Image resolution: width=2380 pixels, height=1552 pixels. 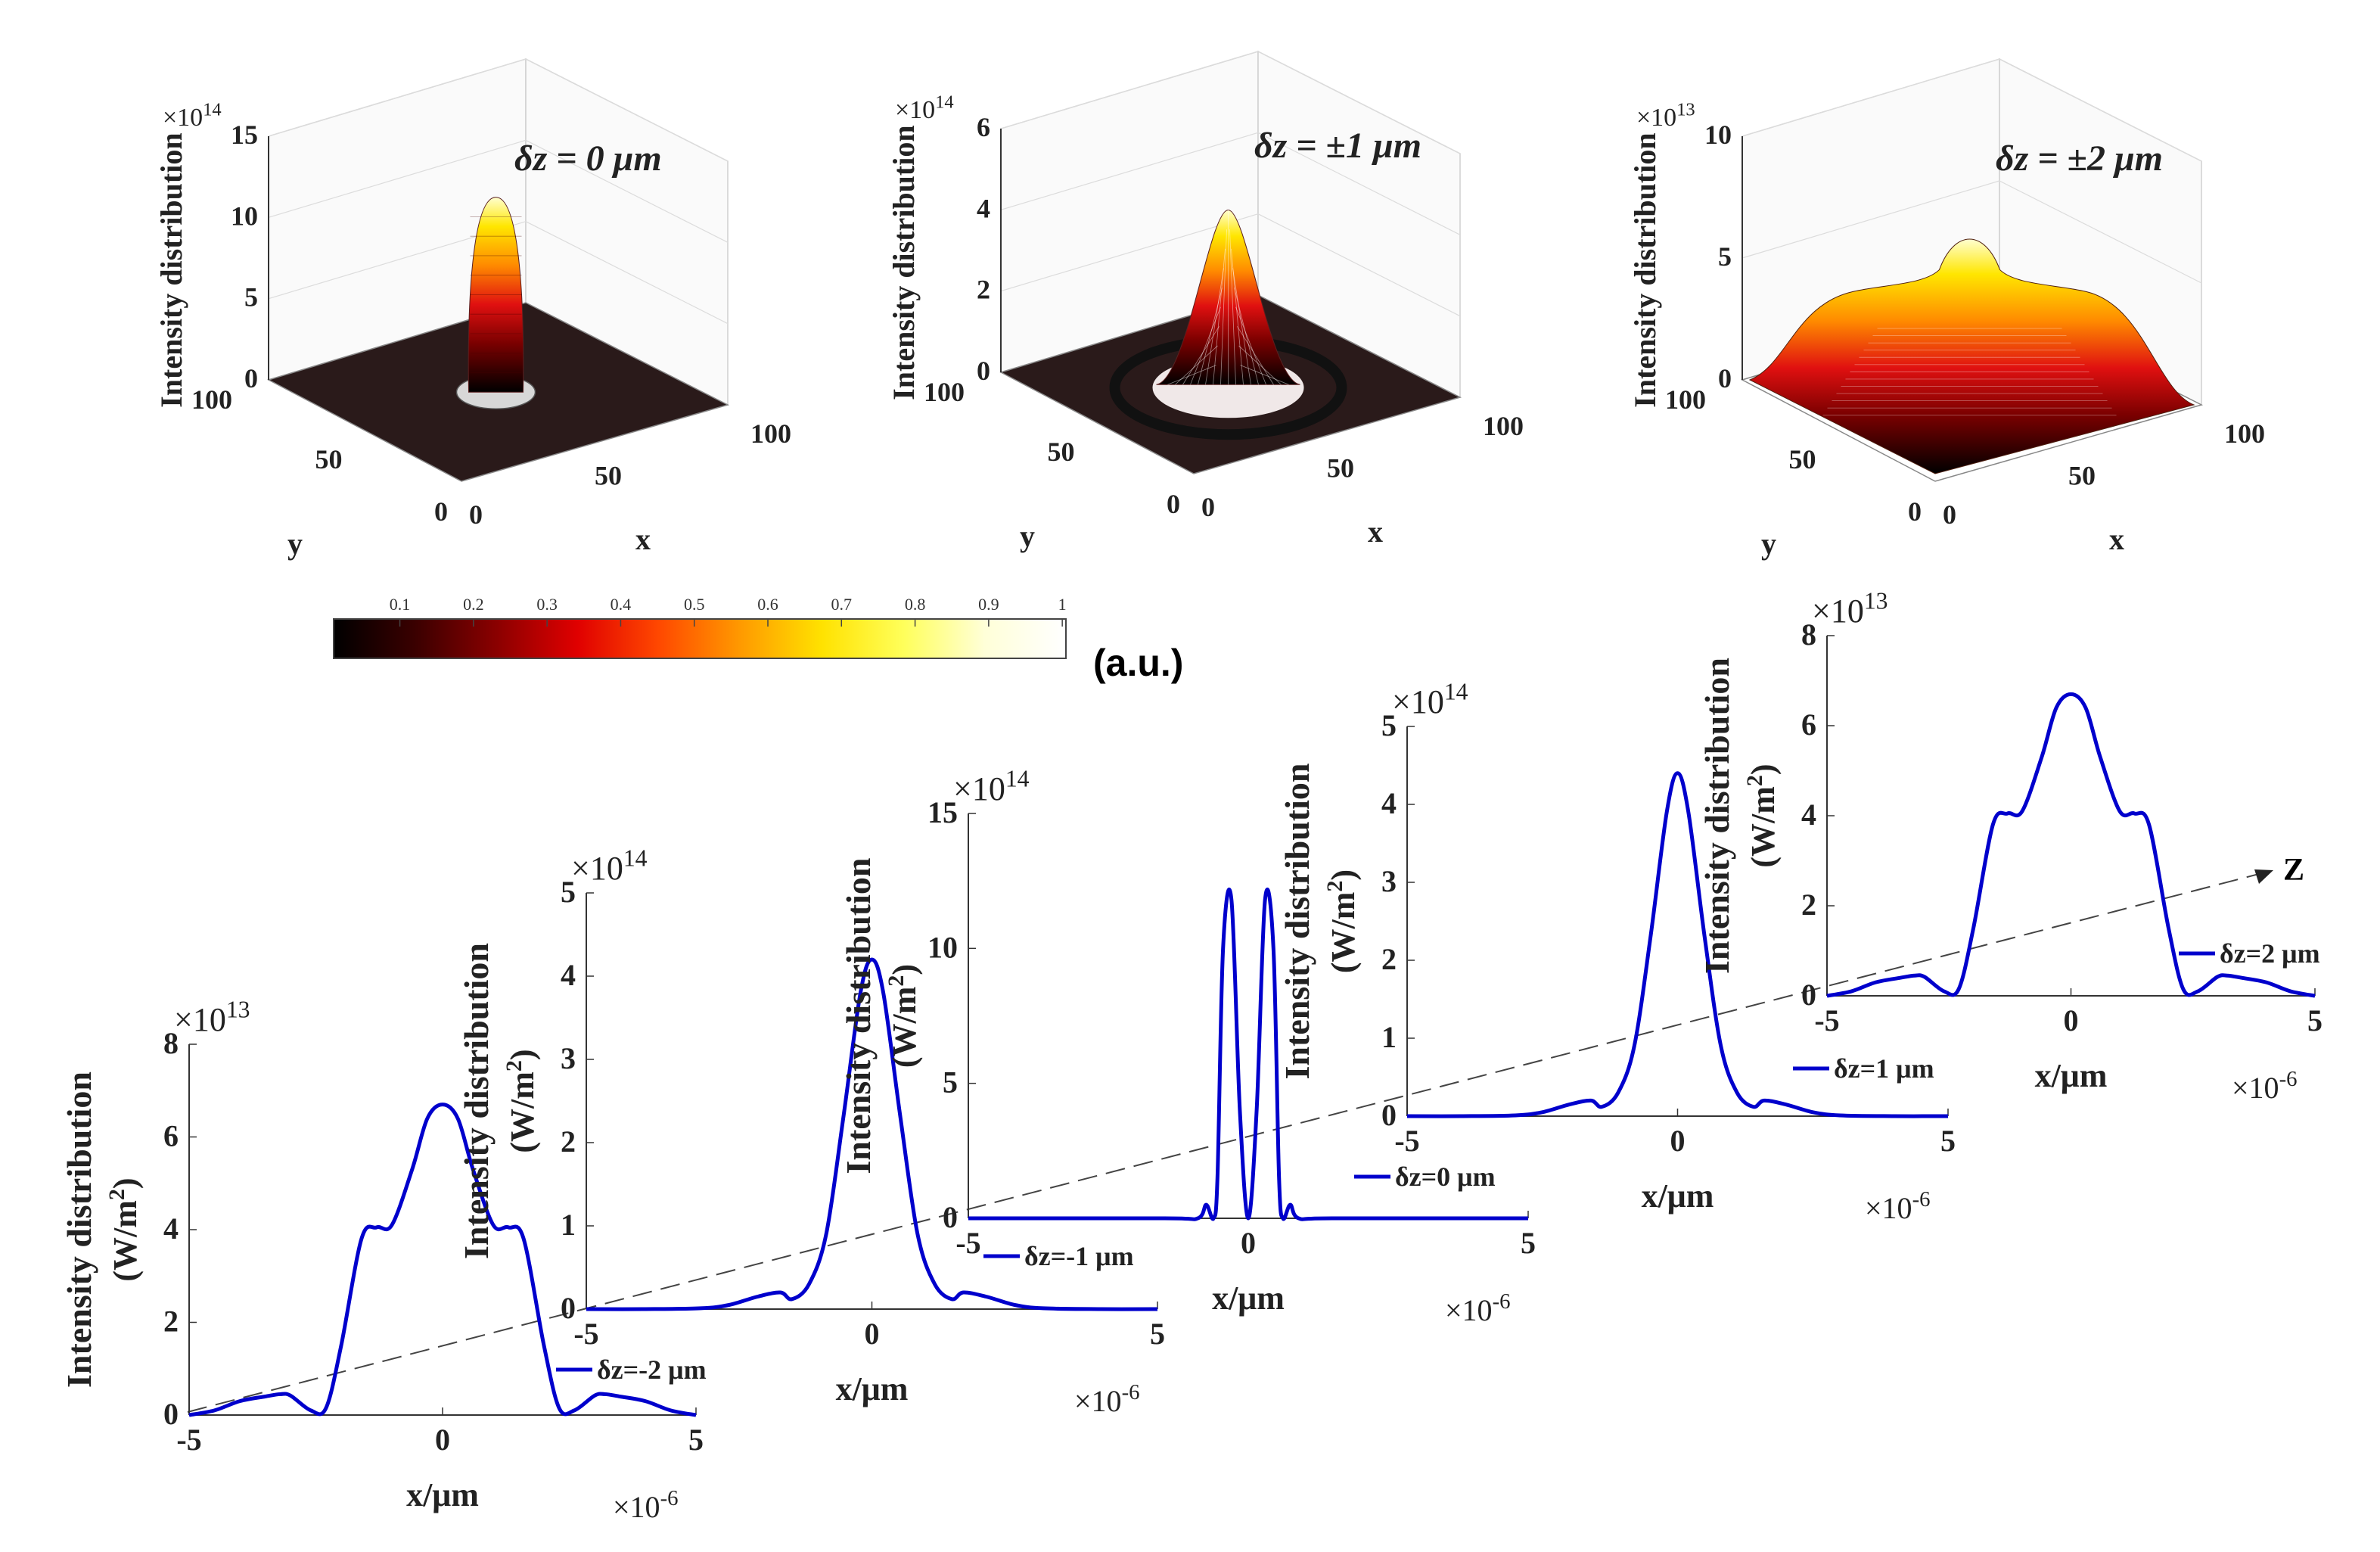 I want to click on y-tick-label: 15, so click(x=942, y=812).